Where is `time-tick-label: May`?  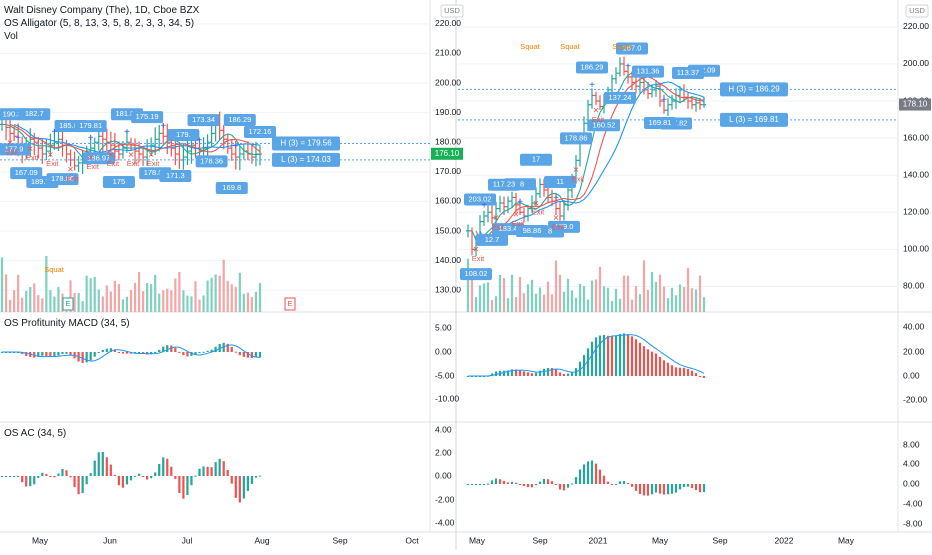
time-tick-label: May is located at coordinates (660, 540).